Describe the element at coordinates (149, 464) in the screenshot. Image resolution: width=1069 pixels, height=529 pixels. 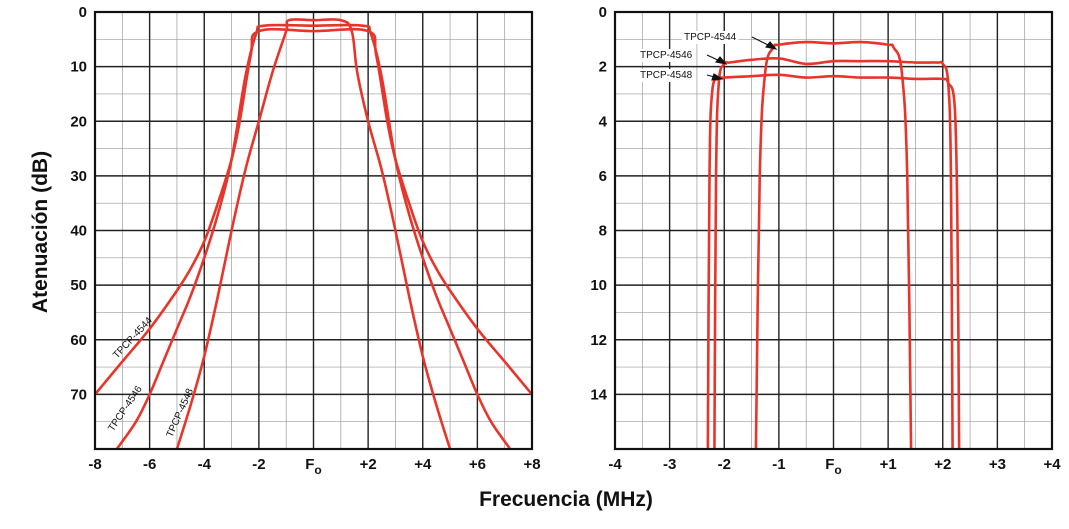
I see `left-x-tick-label: -6` at that location.